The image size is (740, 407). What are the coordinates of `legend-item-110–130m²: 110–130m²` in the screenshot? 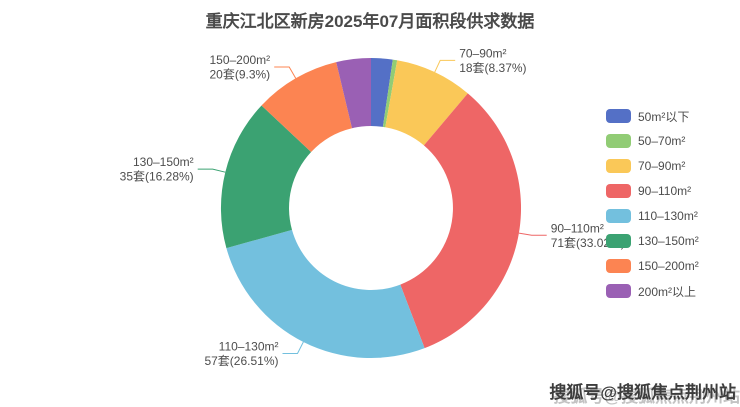 It's located at (652, 216).